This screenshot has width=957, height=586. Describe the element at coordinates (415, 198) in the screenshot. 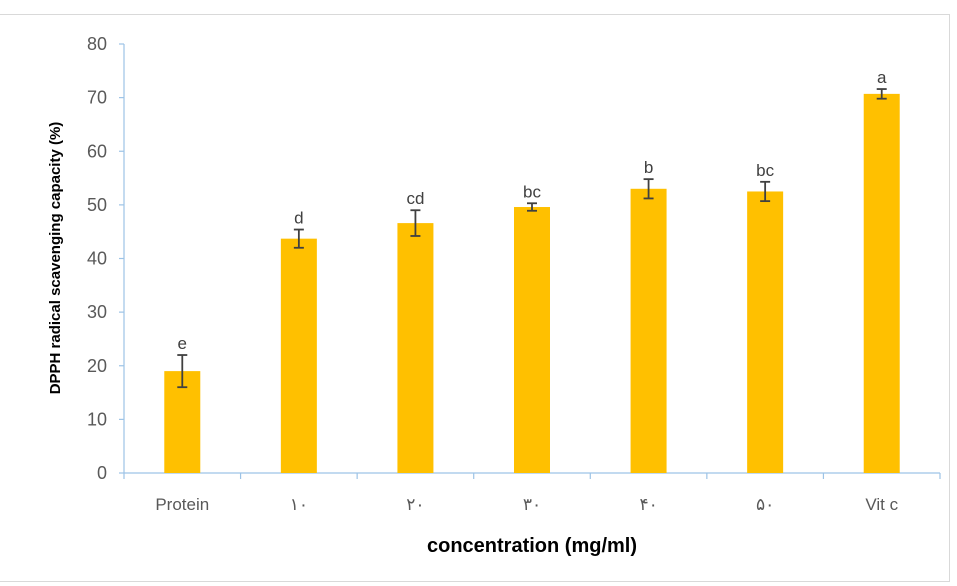

I see `data-label: cd` at that location.